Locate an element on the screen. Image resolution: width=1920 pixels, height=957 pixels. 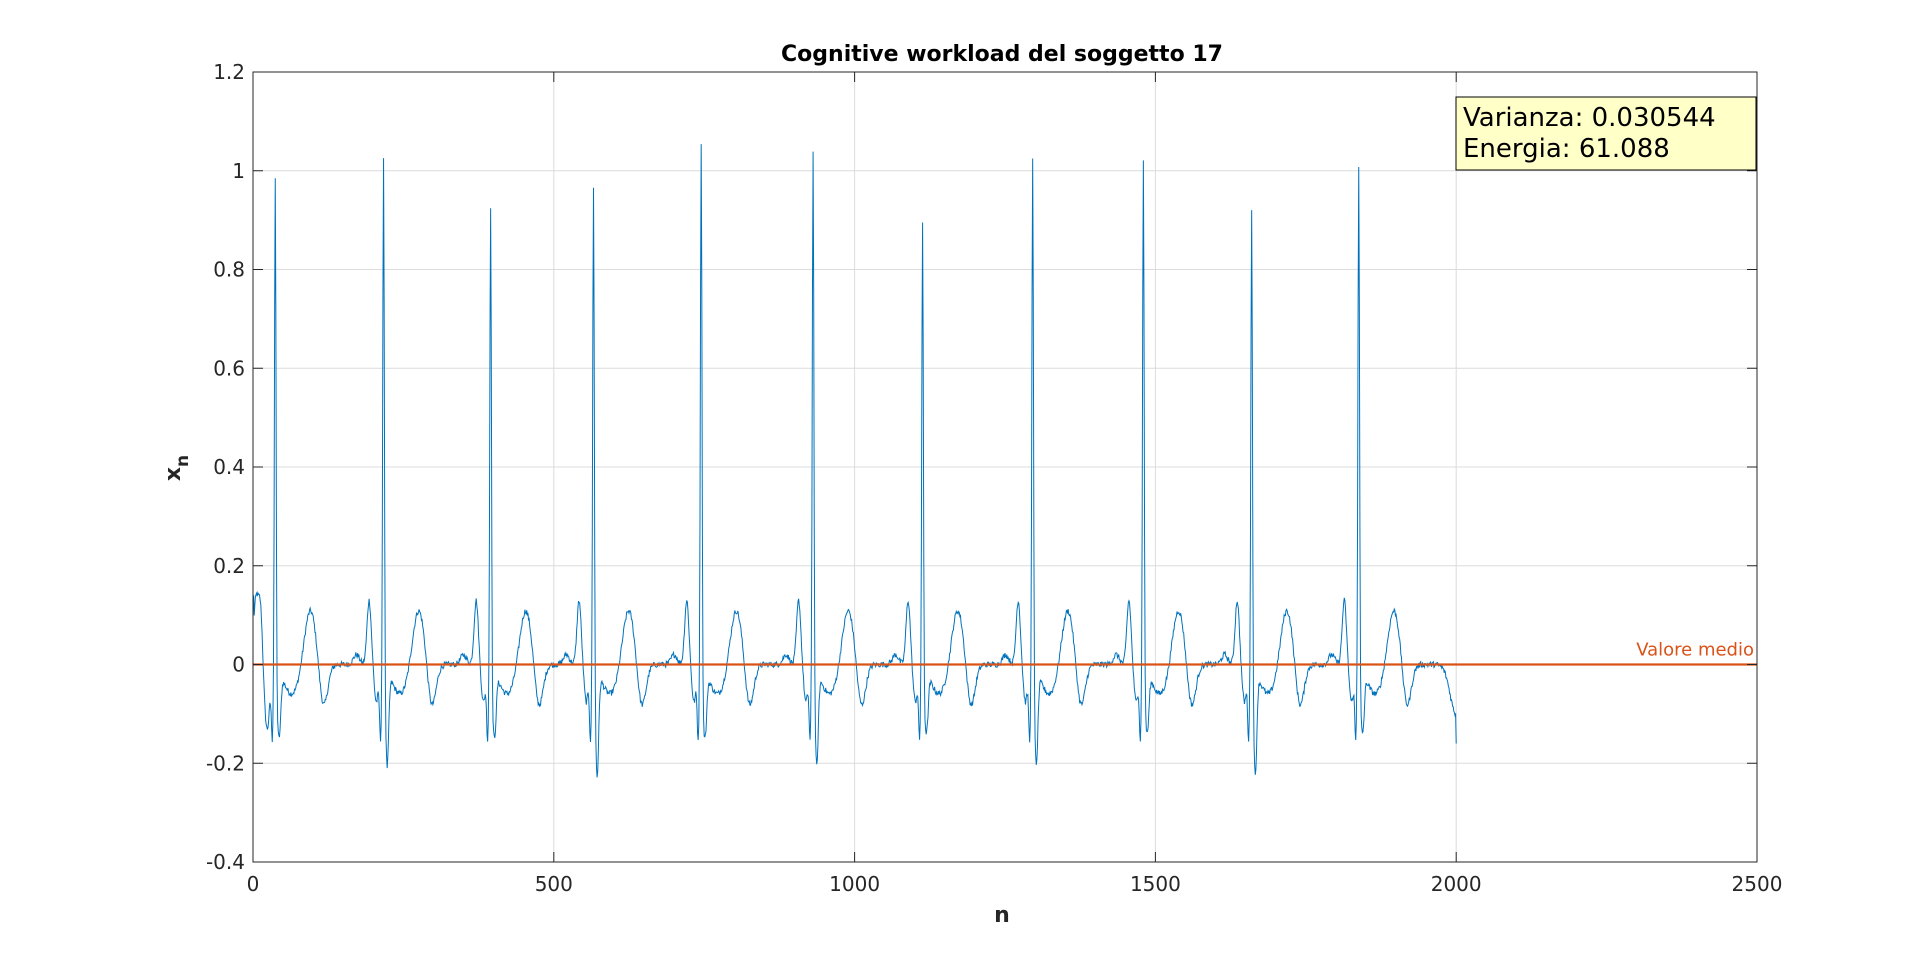
chart-title: Cognitive workload del soggetto 17 is located at coordinates (1002, 54).